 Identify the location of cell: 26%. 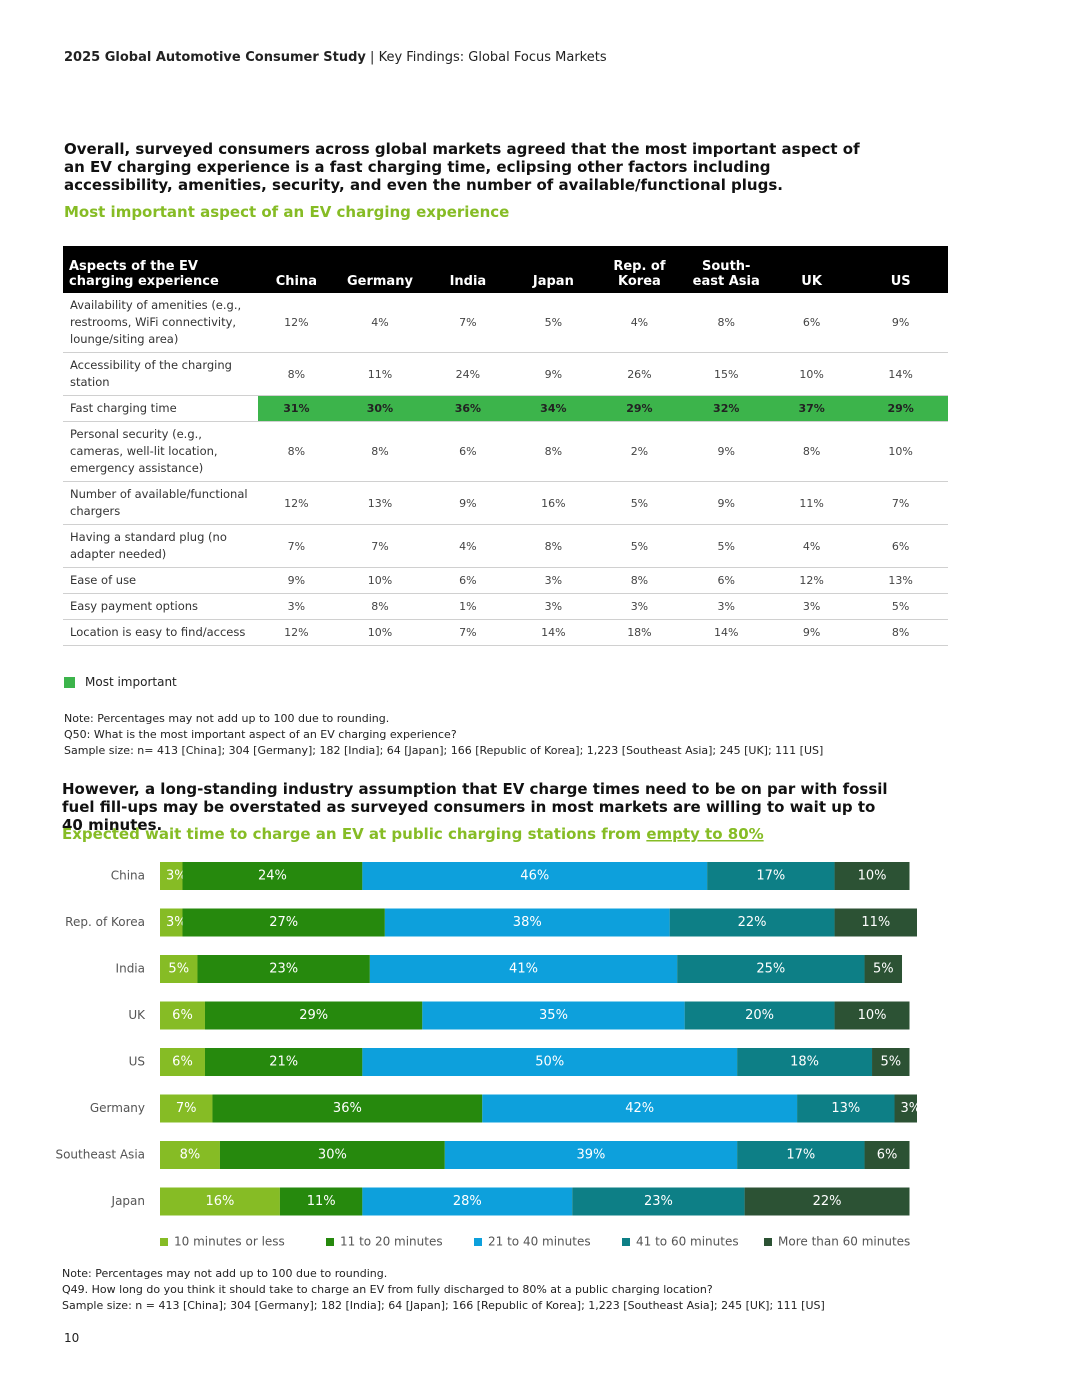
(639, 374).